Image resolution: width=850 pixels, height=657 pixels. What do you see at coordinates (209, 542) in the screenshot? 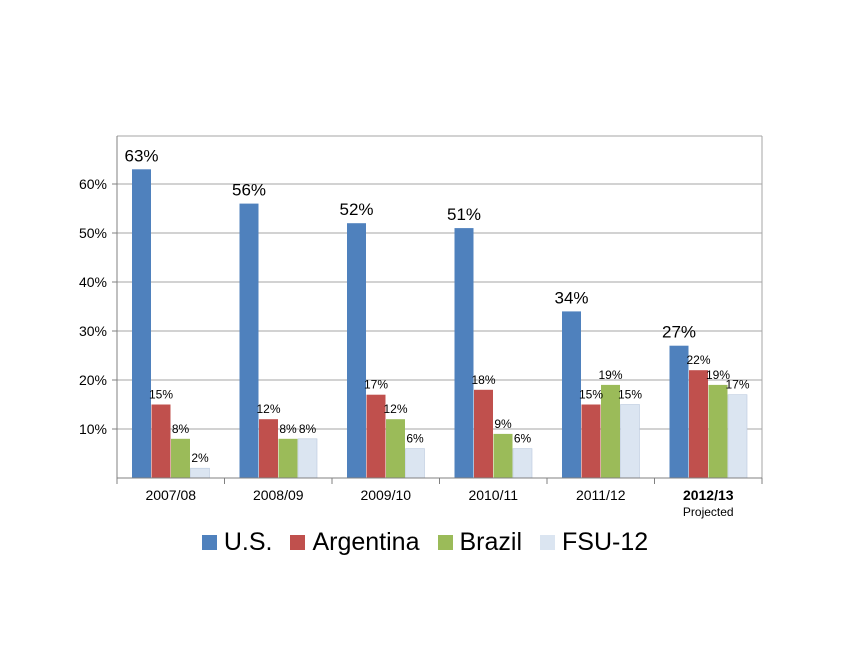
I see `legend-swatch-us` at bounding box center [209, 542].